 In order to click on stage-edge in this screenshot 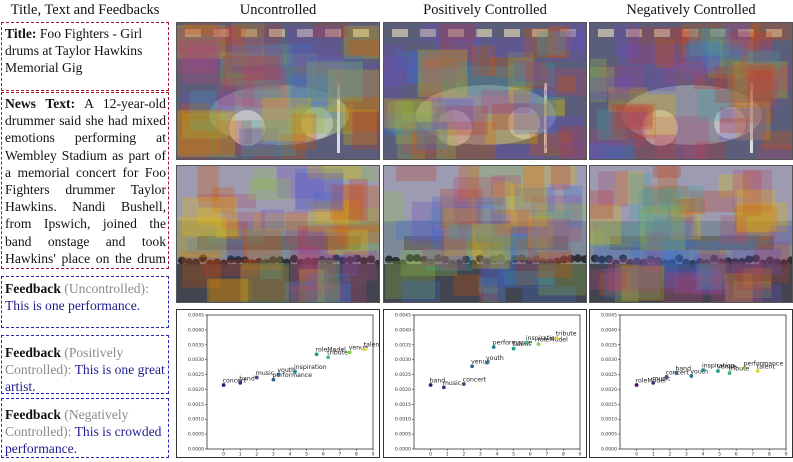, I will do `click(486, 243)`.